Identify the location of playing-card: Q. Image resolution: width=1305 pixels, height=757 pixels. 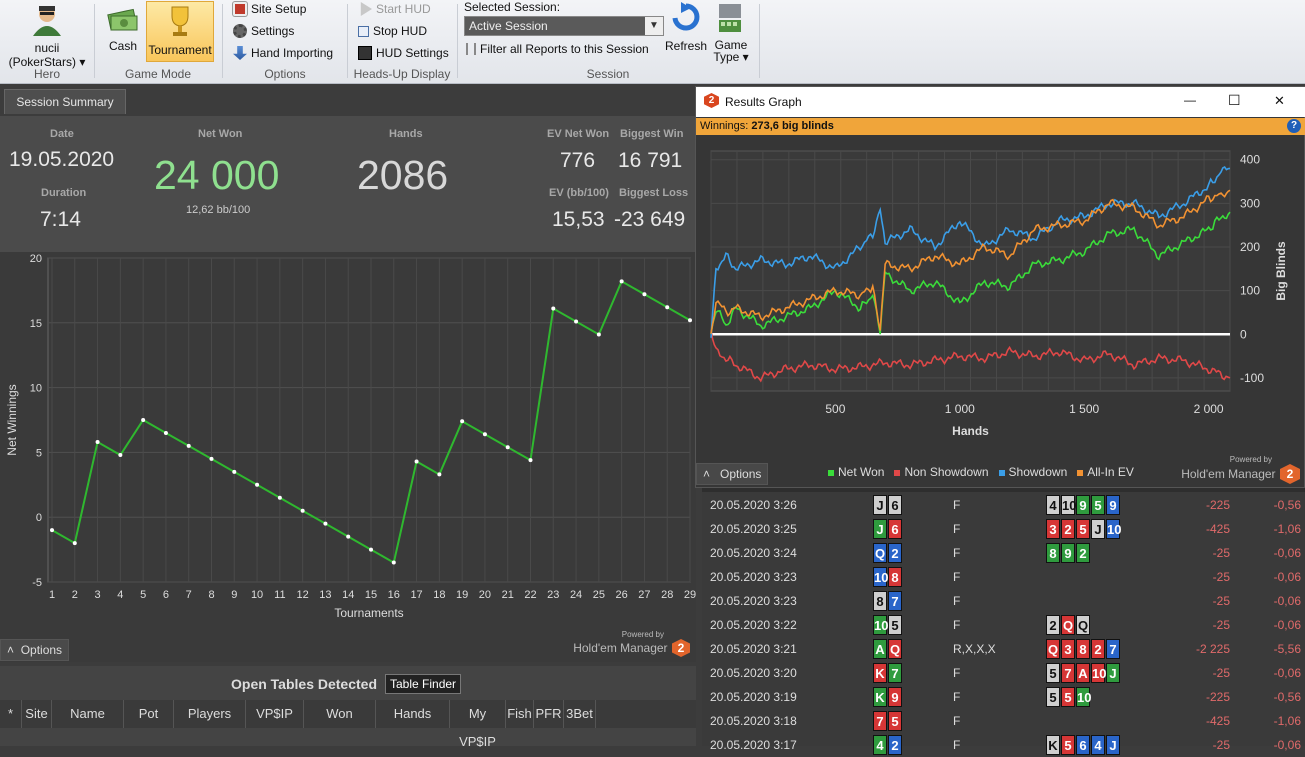
(1083, 625).